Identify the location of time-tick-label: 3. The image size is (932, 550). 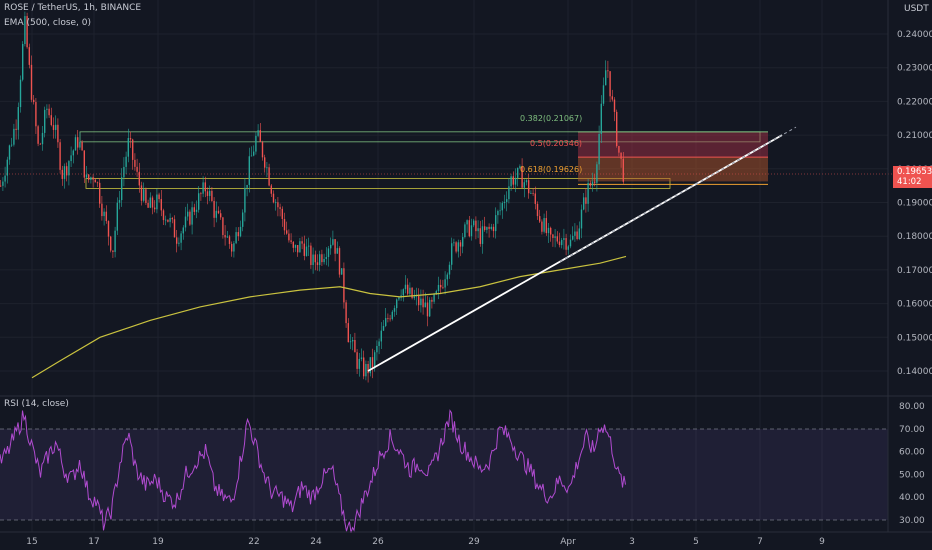
(632, 542).